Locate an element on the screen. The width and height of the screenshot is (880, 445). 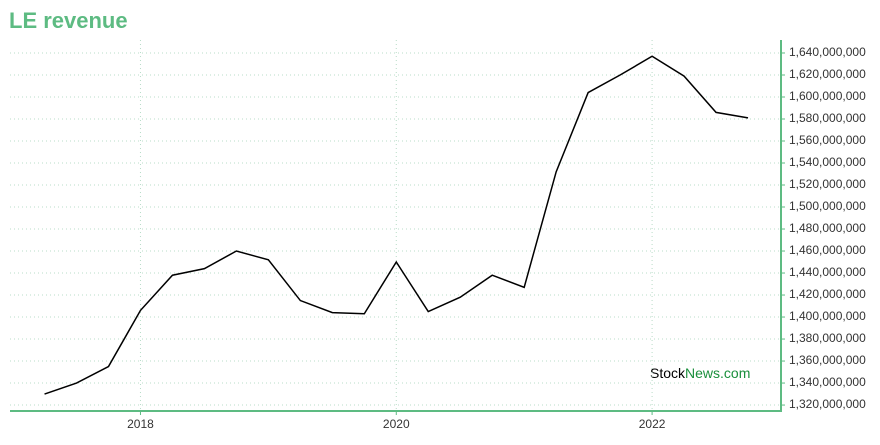
chart-title: LE revenue is located at coordinates (68, 20).